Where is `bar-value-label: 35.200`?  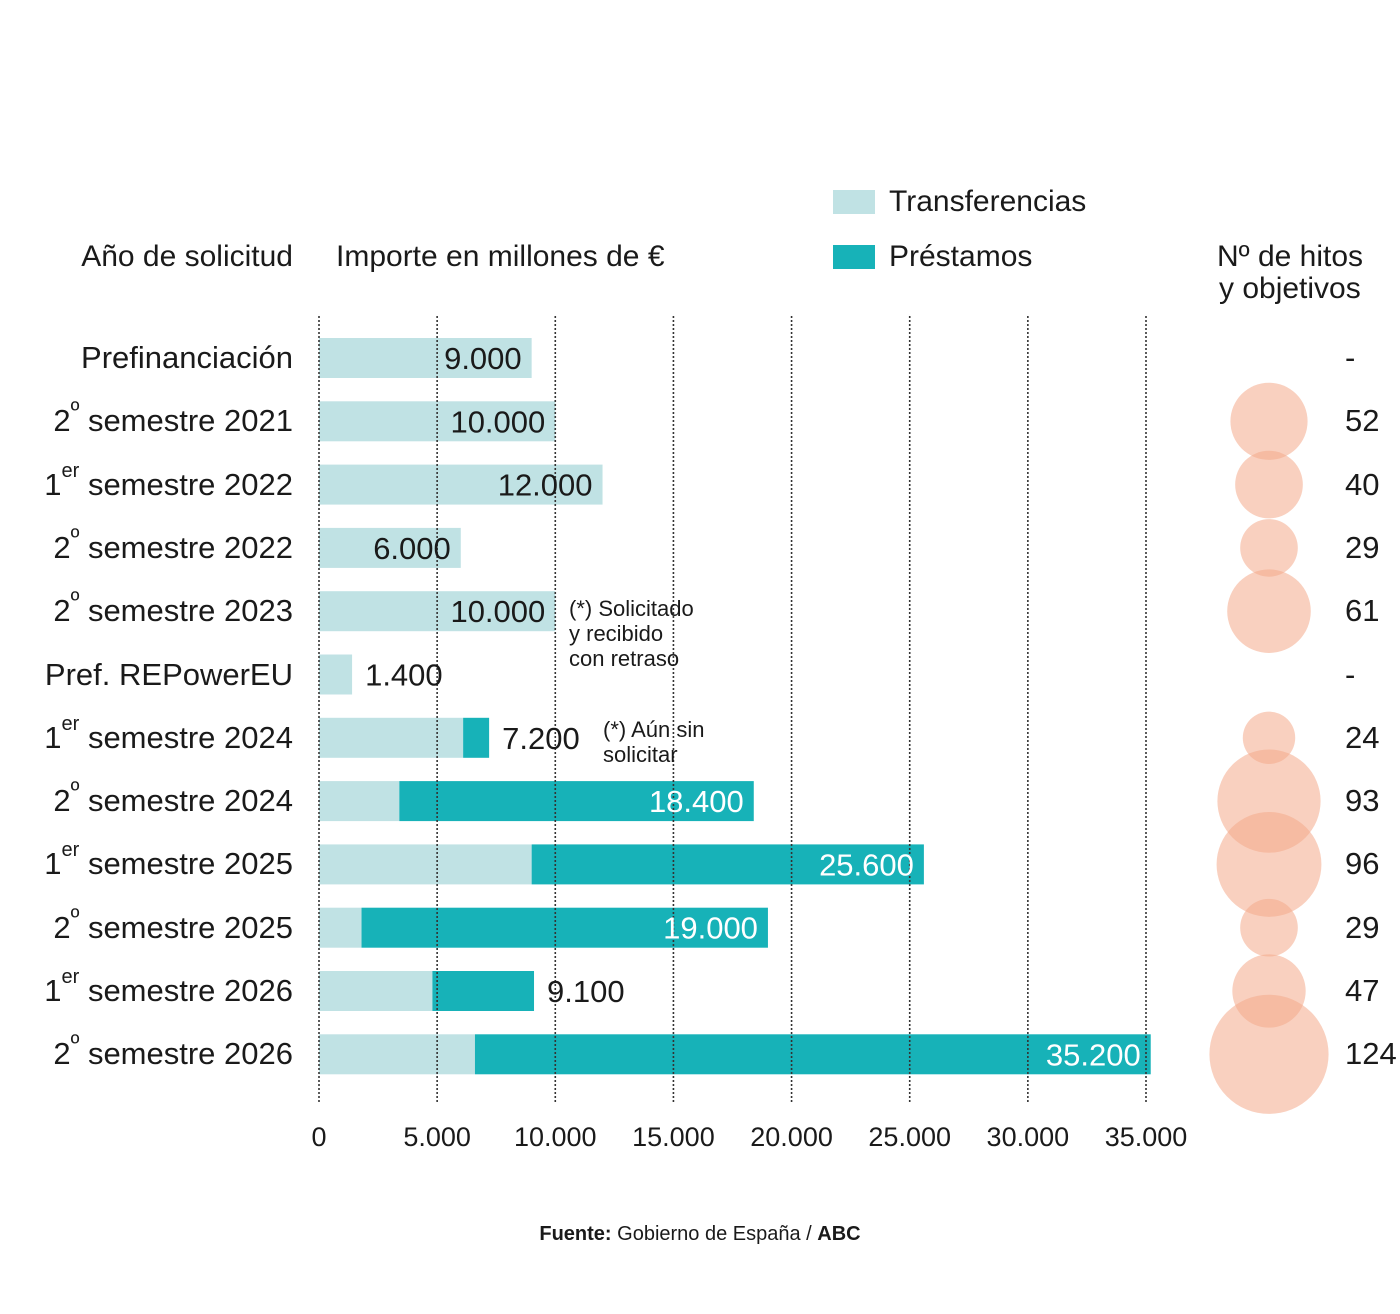 bar-value-label: 35.200 is located at coordinates (1093, 1054).